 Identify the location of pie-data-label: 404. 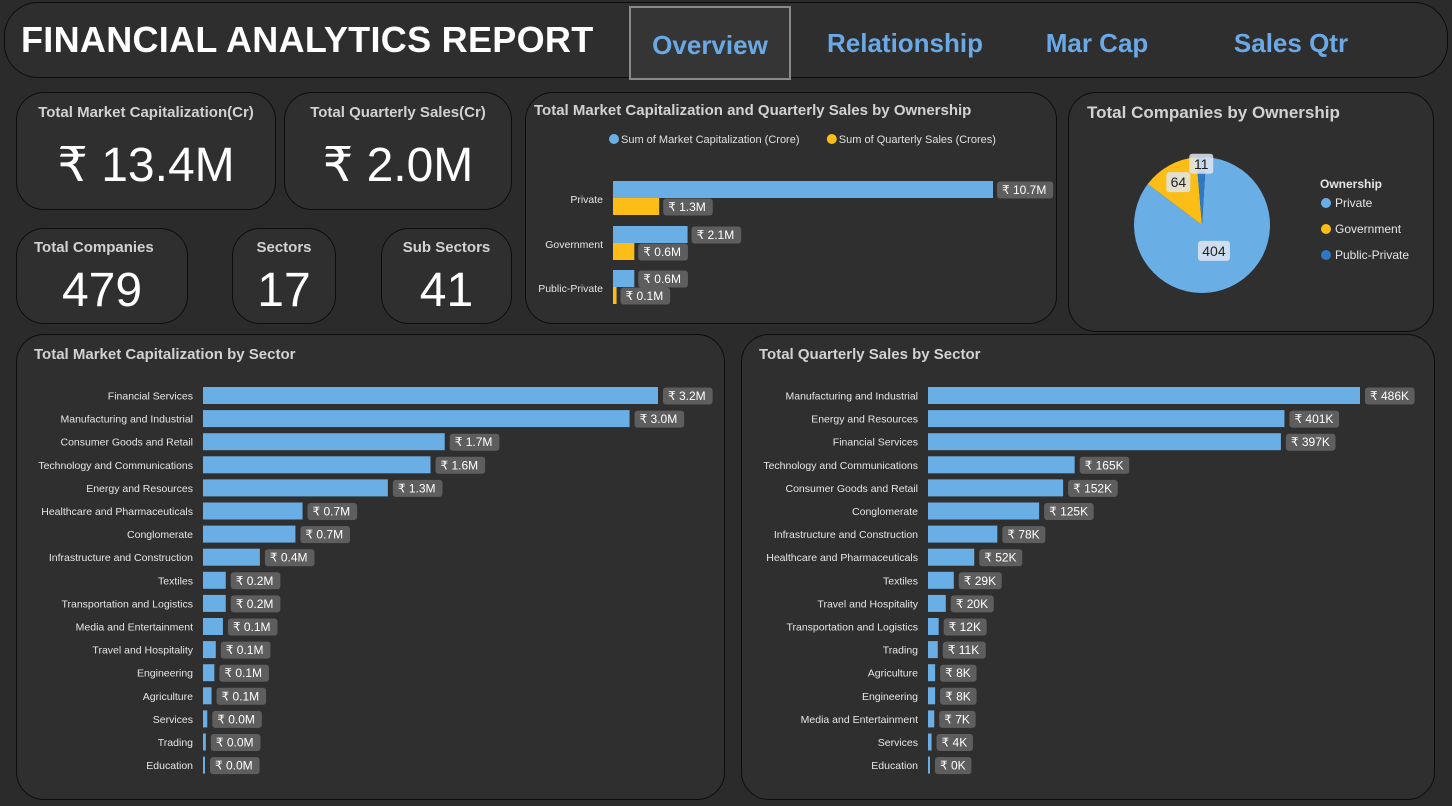
(1213, 250).